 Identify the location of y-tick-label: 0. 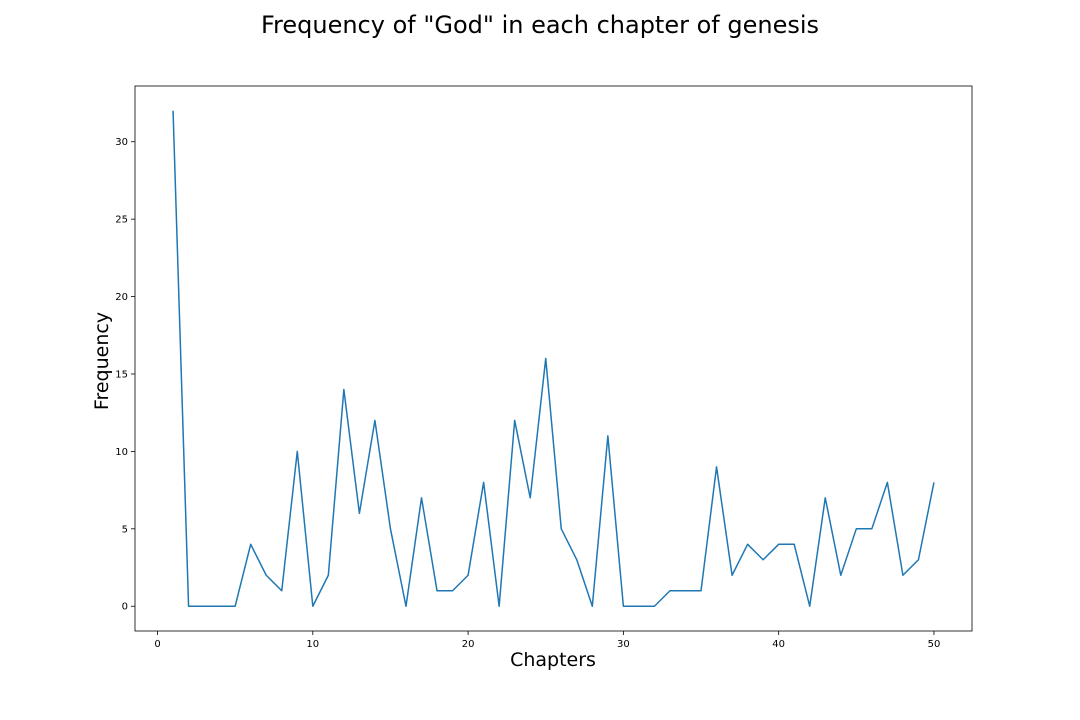
(125, 607).